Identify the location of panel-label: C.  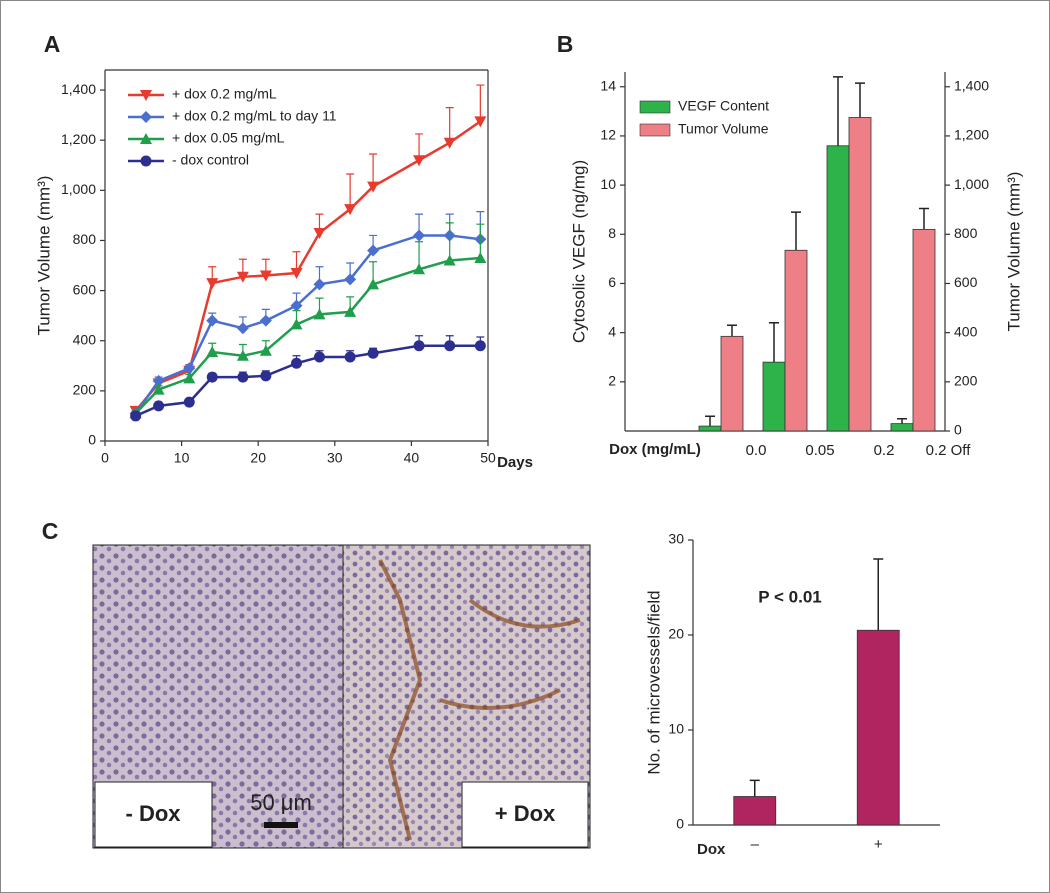
(50, 531).